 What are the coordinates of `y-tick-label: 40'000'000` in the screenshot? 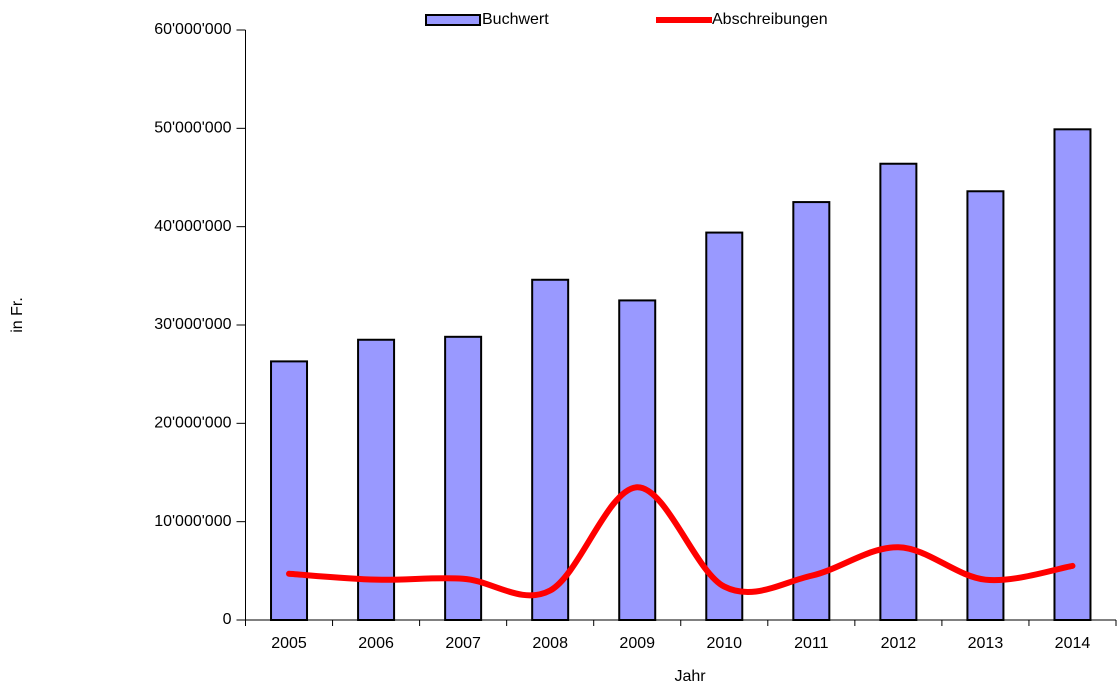 It's located at (192, 226).